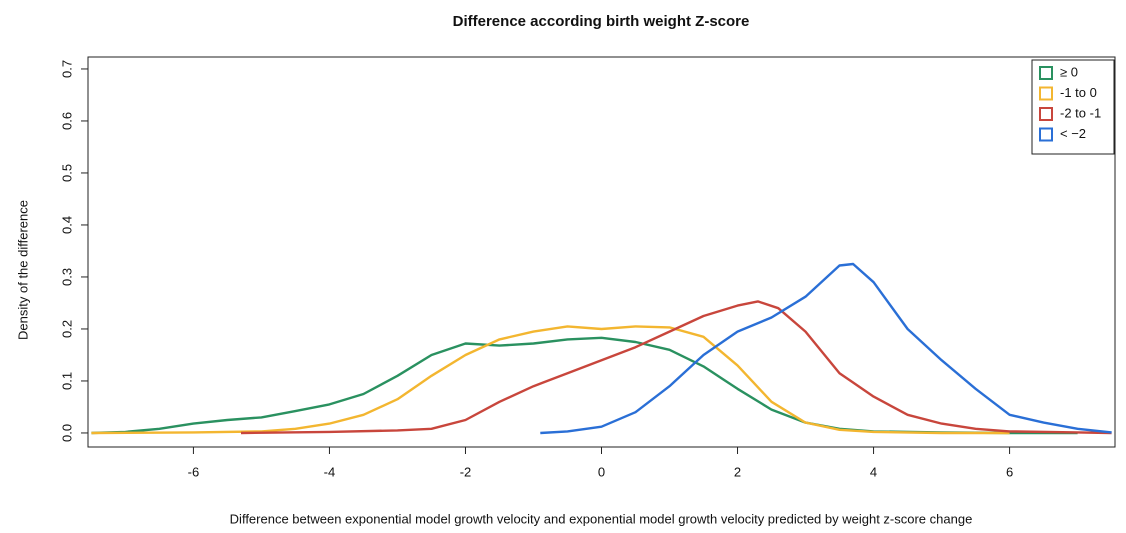 The image size is (1126, 533). I want to click on y-tick-label: 0.6, so click(66, 121).